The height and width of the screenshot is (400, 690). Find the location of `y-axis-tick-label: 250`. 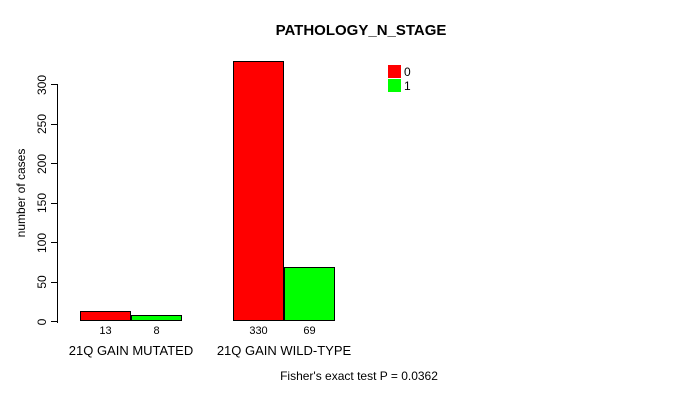

y-axis-tick-label: 250 is located at coordinates (42, 124).